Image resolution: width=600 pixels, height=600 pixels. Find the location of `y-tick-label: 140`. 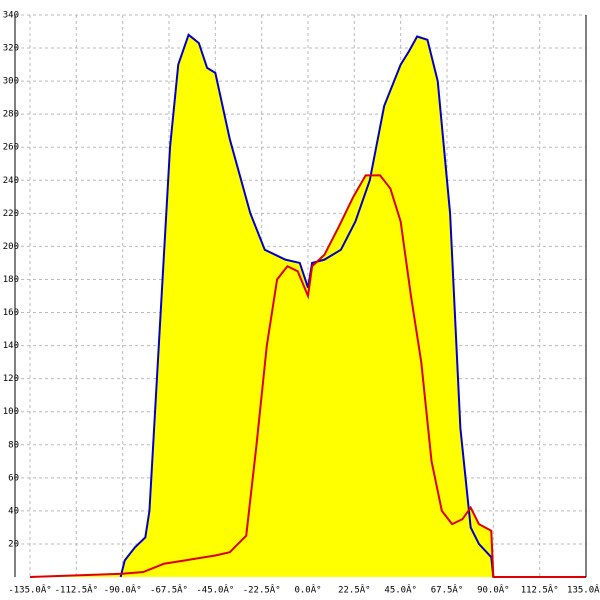

y-tick-label: 140 is located at coordinates (11, 346).